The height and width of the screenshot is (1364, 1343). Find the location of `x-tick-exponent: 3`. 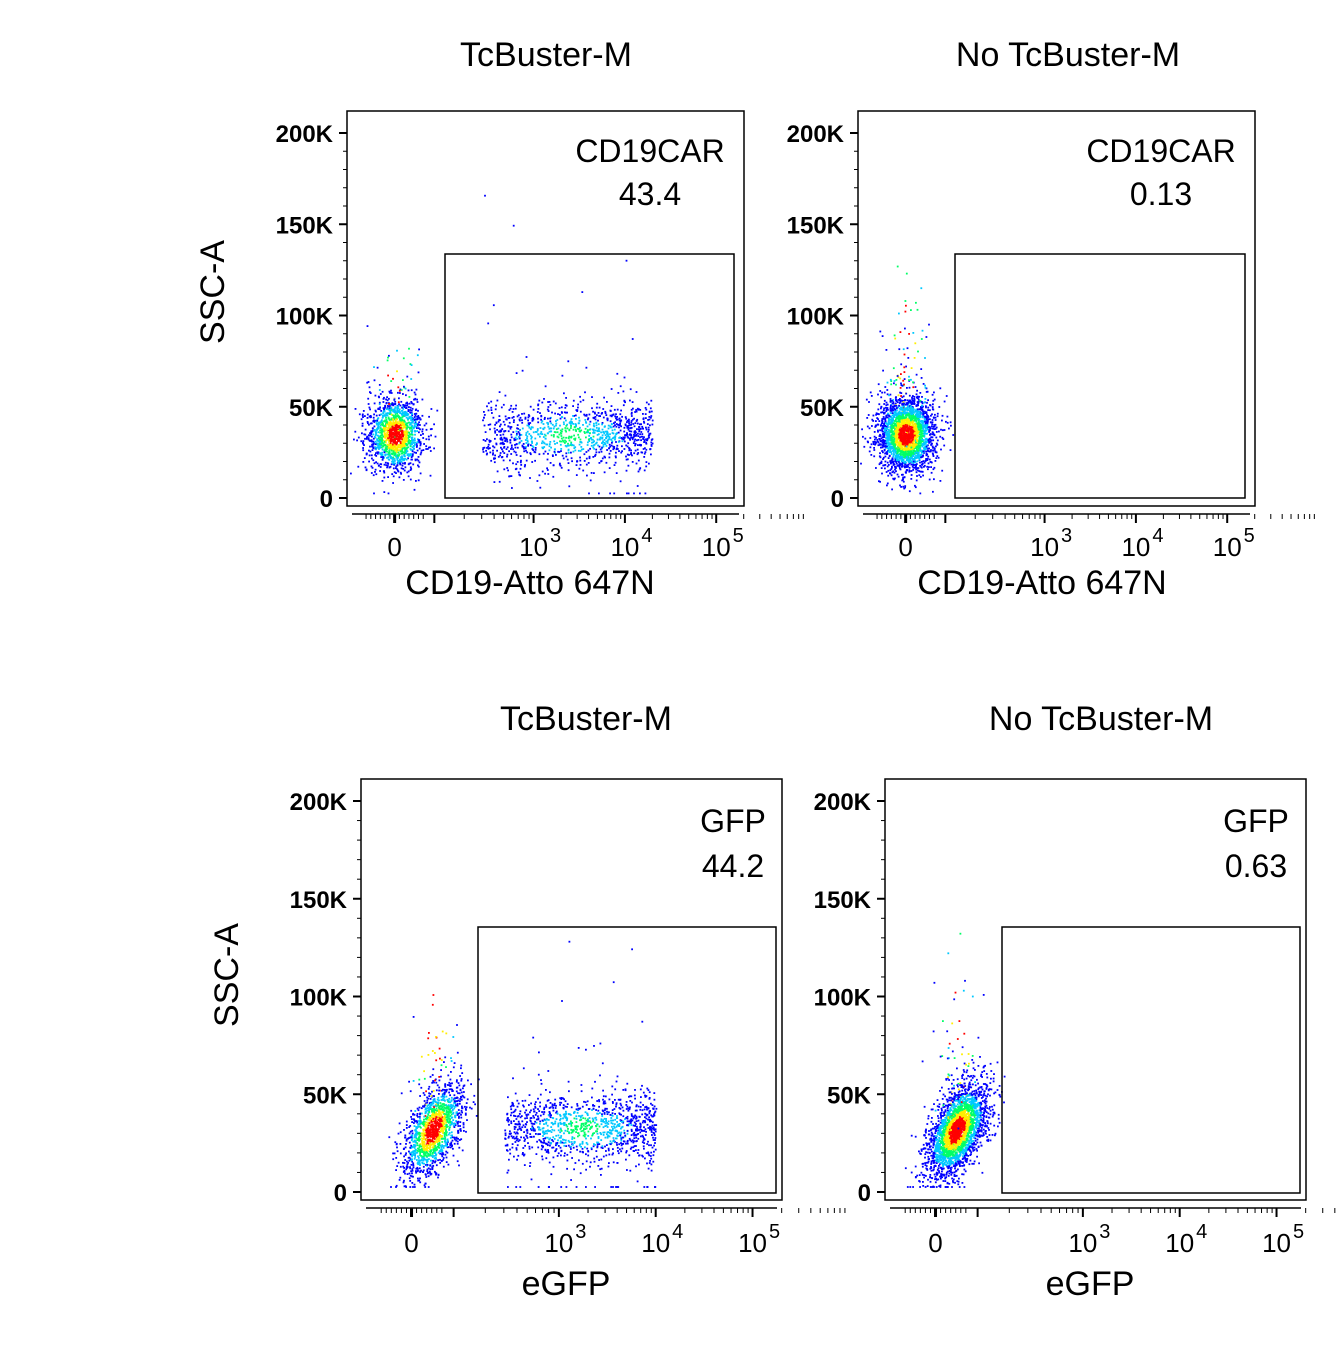

x-tick-exponent: 3 is located at coordinates (555, 536).